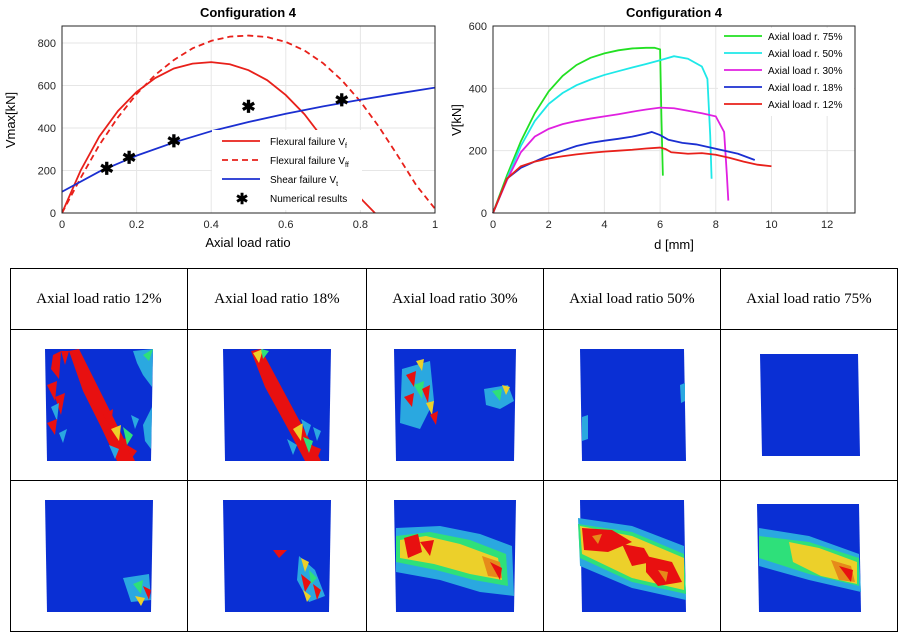 This screenshot has height=636, width=909. What do you see at coordinates (809, 299) in the screenshot?
I see `column-header: Axial load ratio 75%` at bounding box center [809, 299].